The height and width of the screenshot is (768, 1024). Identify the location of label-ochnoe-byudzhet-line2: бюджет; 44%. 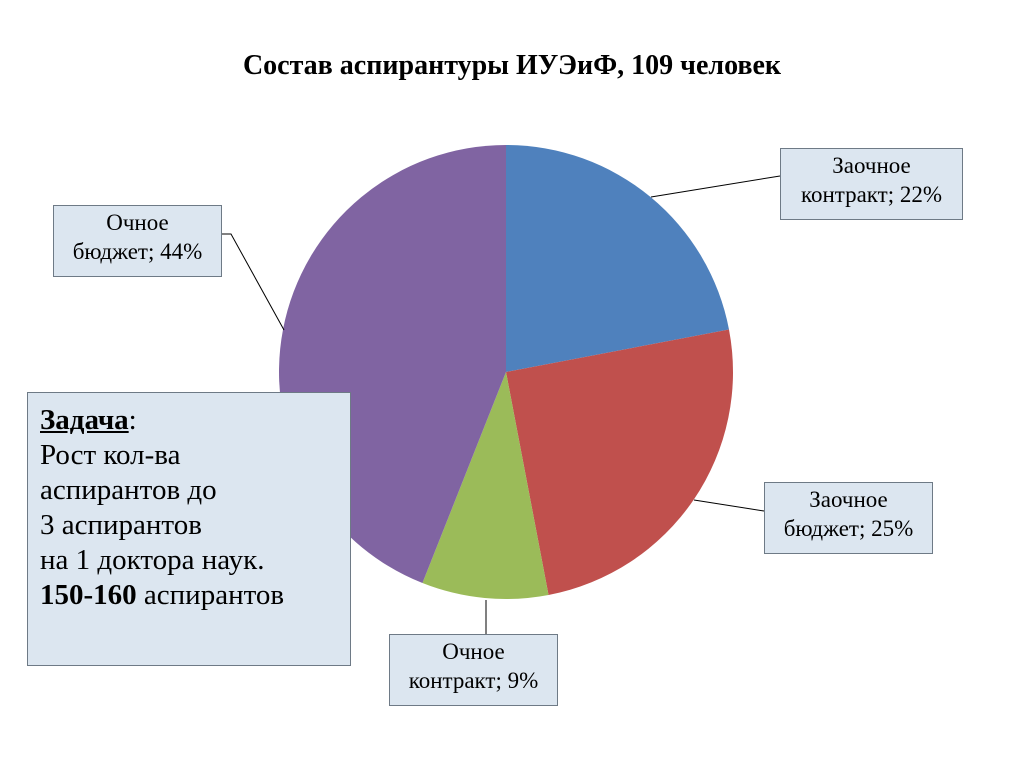
(137, 251).